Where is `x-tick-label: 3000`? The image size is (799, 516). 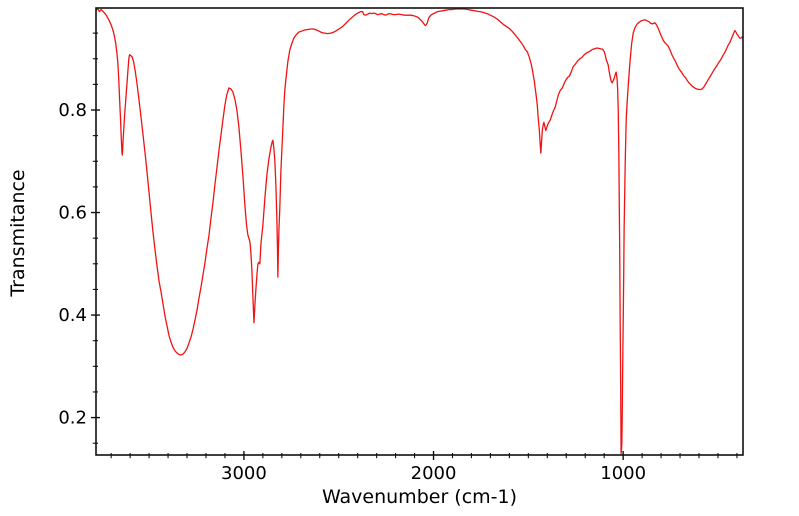
x-tick-label: 3000 is located at coordinates (244, 473).